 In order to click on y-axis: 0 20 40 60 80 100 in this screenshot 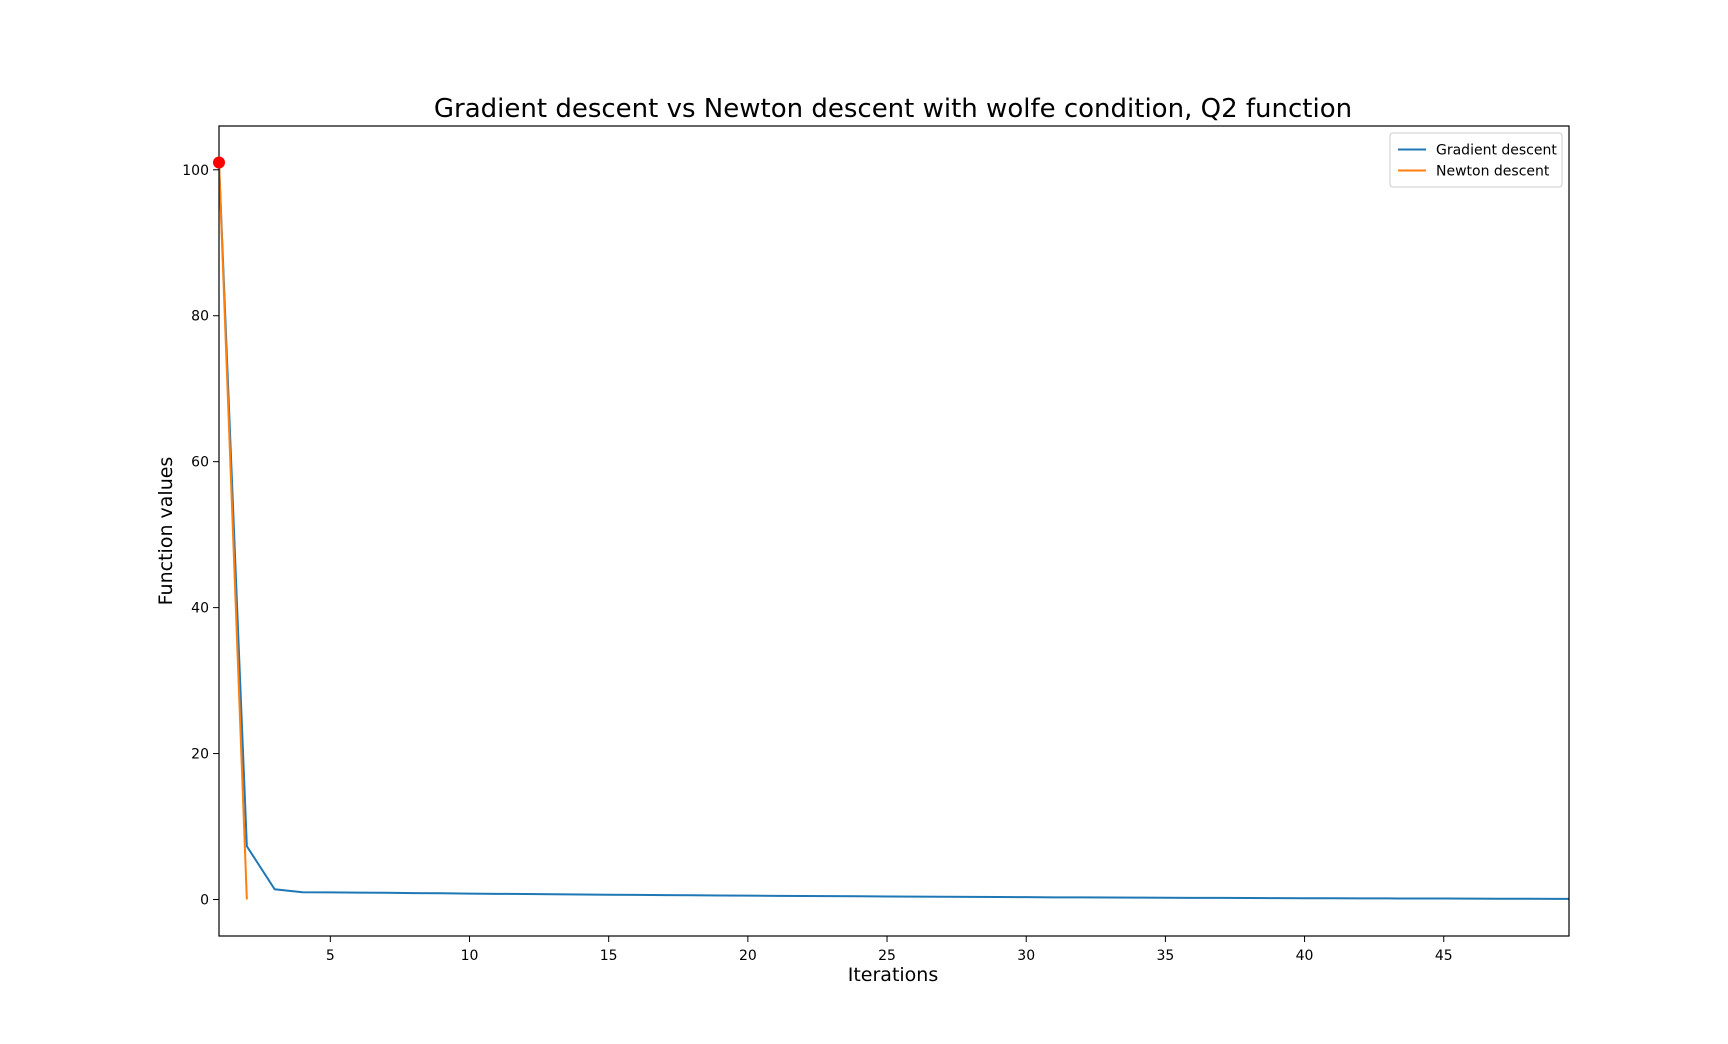, I will do `click(200, 536)`.